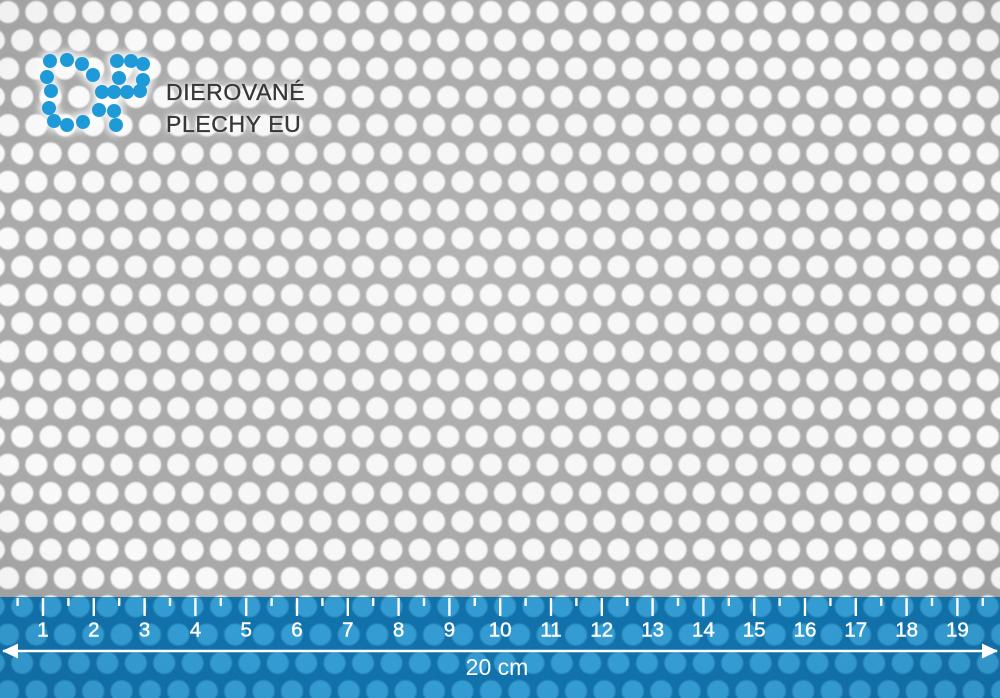 The height and width of the screenshot is (698, 1000). Describe the element at coordinates (234, 124) in the screenshot. I see `brand-name-line2: PLECHY EU` at that location.